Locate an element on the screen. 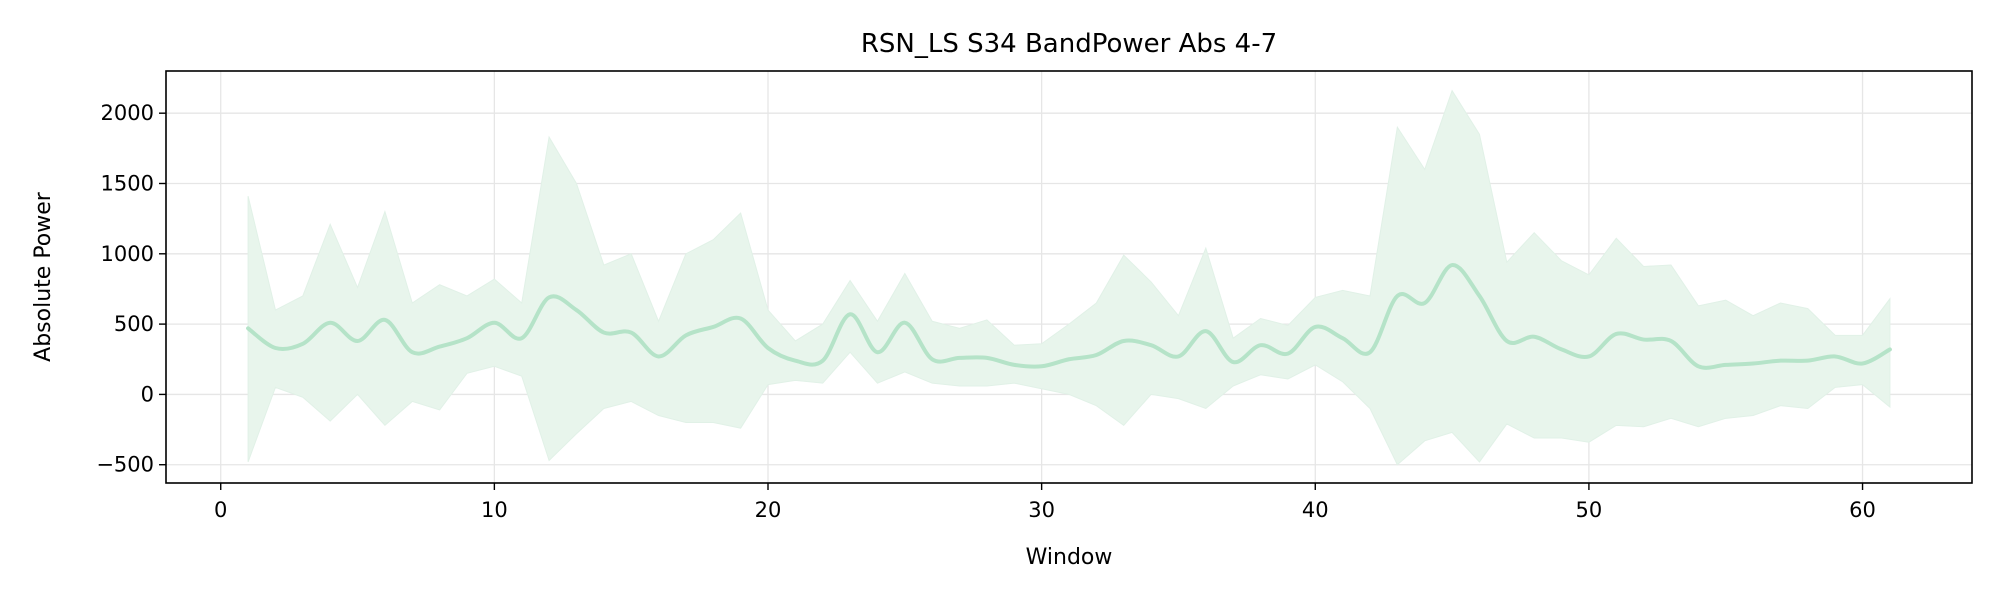 This screenshot has height=600, width=2000. x-tick-label: 30 is located at coordinates (1041, 510).